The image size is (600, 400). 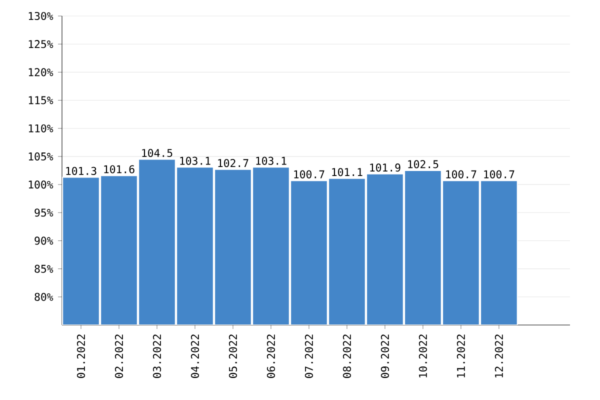 What do you see at coordinates (271, 356) in the screenshot?
I see `x-tick-label: 06.2022` at bounding box center [271, 356].